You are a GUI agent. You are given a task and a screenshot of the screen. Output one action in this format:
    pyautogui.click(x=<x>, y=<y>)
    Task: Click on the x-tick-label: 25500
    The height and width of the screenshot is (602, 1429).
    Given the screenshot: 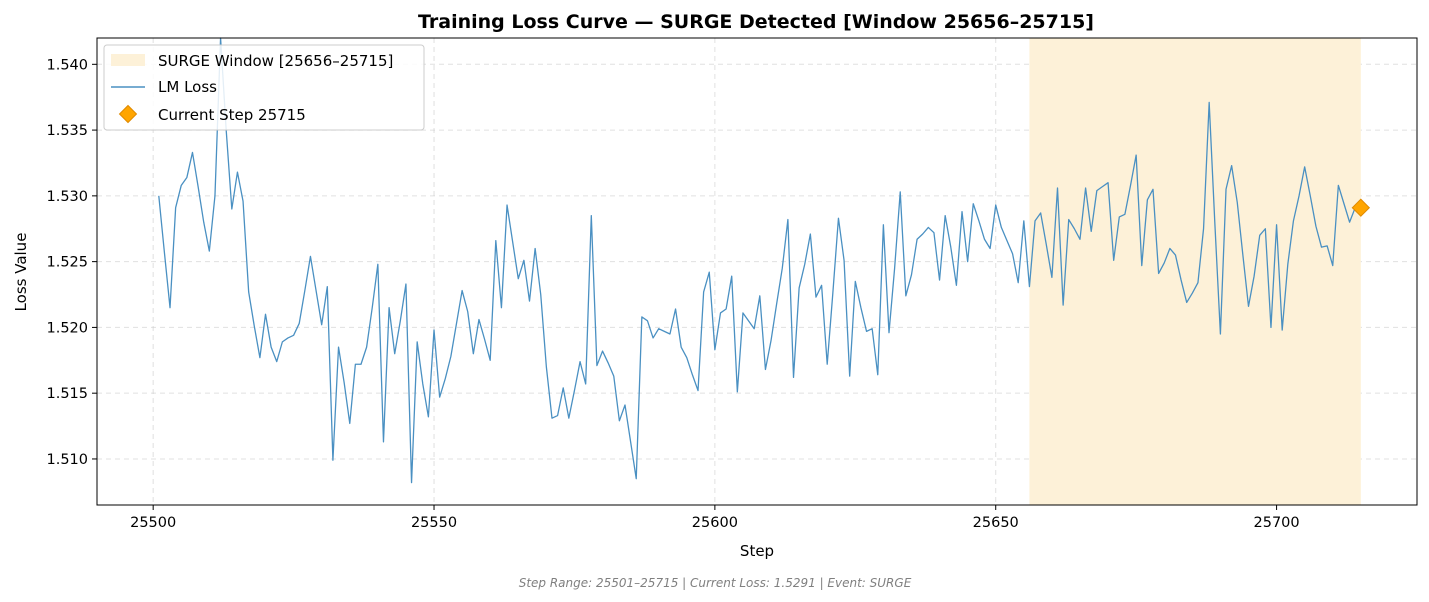 What is the action you would take?
    pyautogui.click(x=153, y=523)
    